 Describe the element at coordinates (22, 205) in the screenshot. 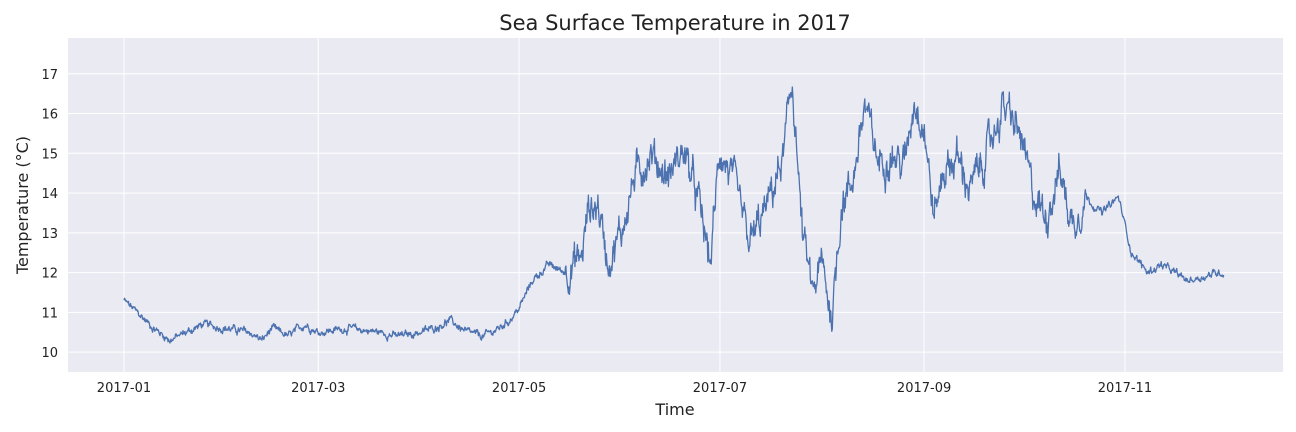

I see `y-axis-label: Temperature (°C)` at that location.